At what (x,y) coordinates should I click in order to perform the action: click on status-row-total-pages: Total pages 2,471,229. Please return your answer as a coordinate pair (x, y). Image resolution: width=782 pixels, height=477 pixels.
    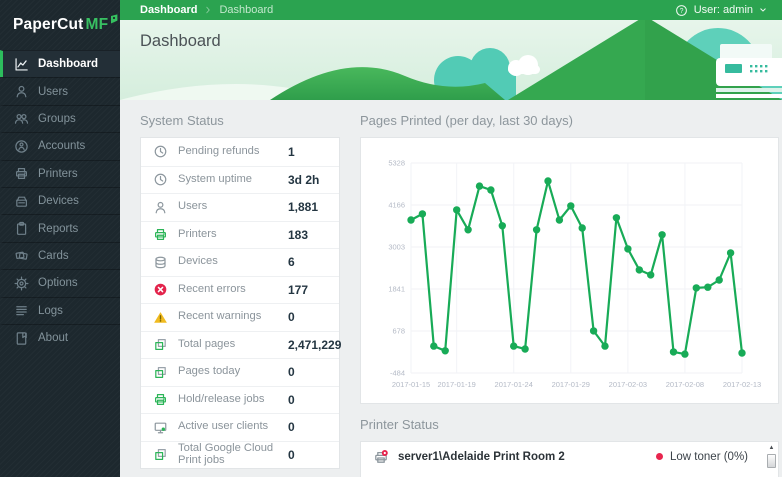
    Looking at the image, I should click on (241, 344).